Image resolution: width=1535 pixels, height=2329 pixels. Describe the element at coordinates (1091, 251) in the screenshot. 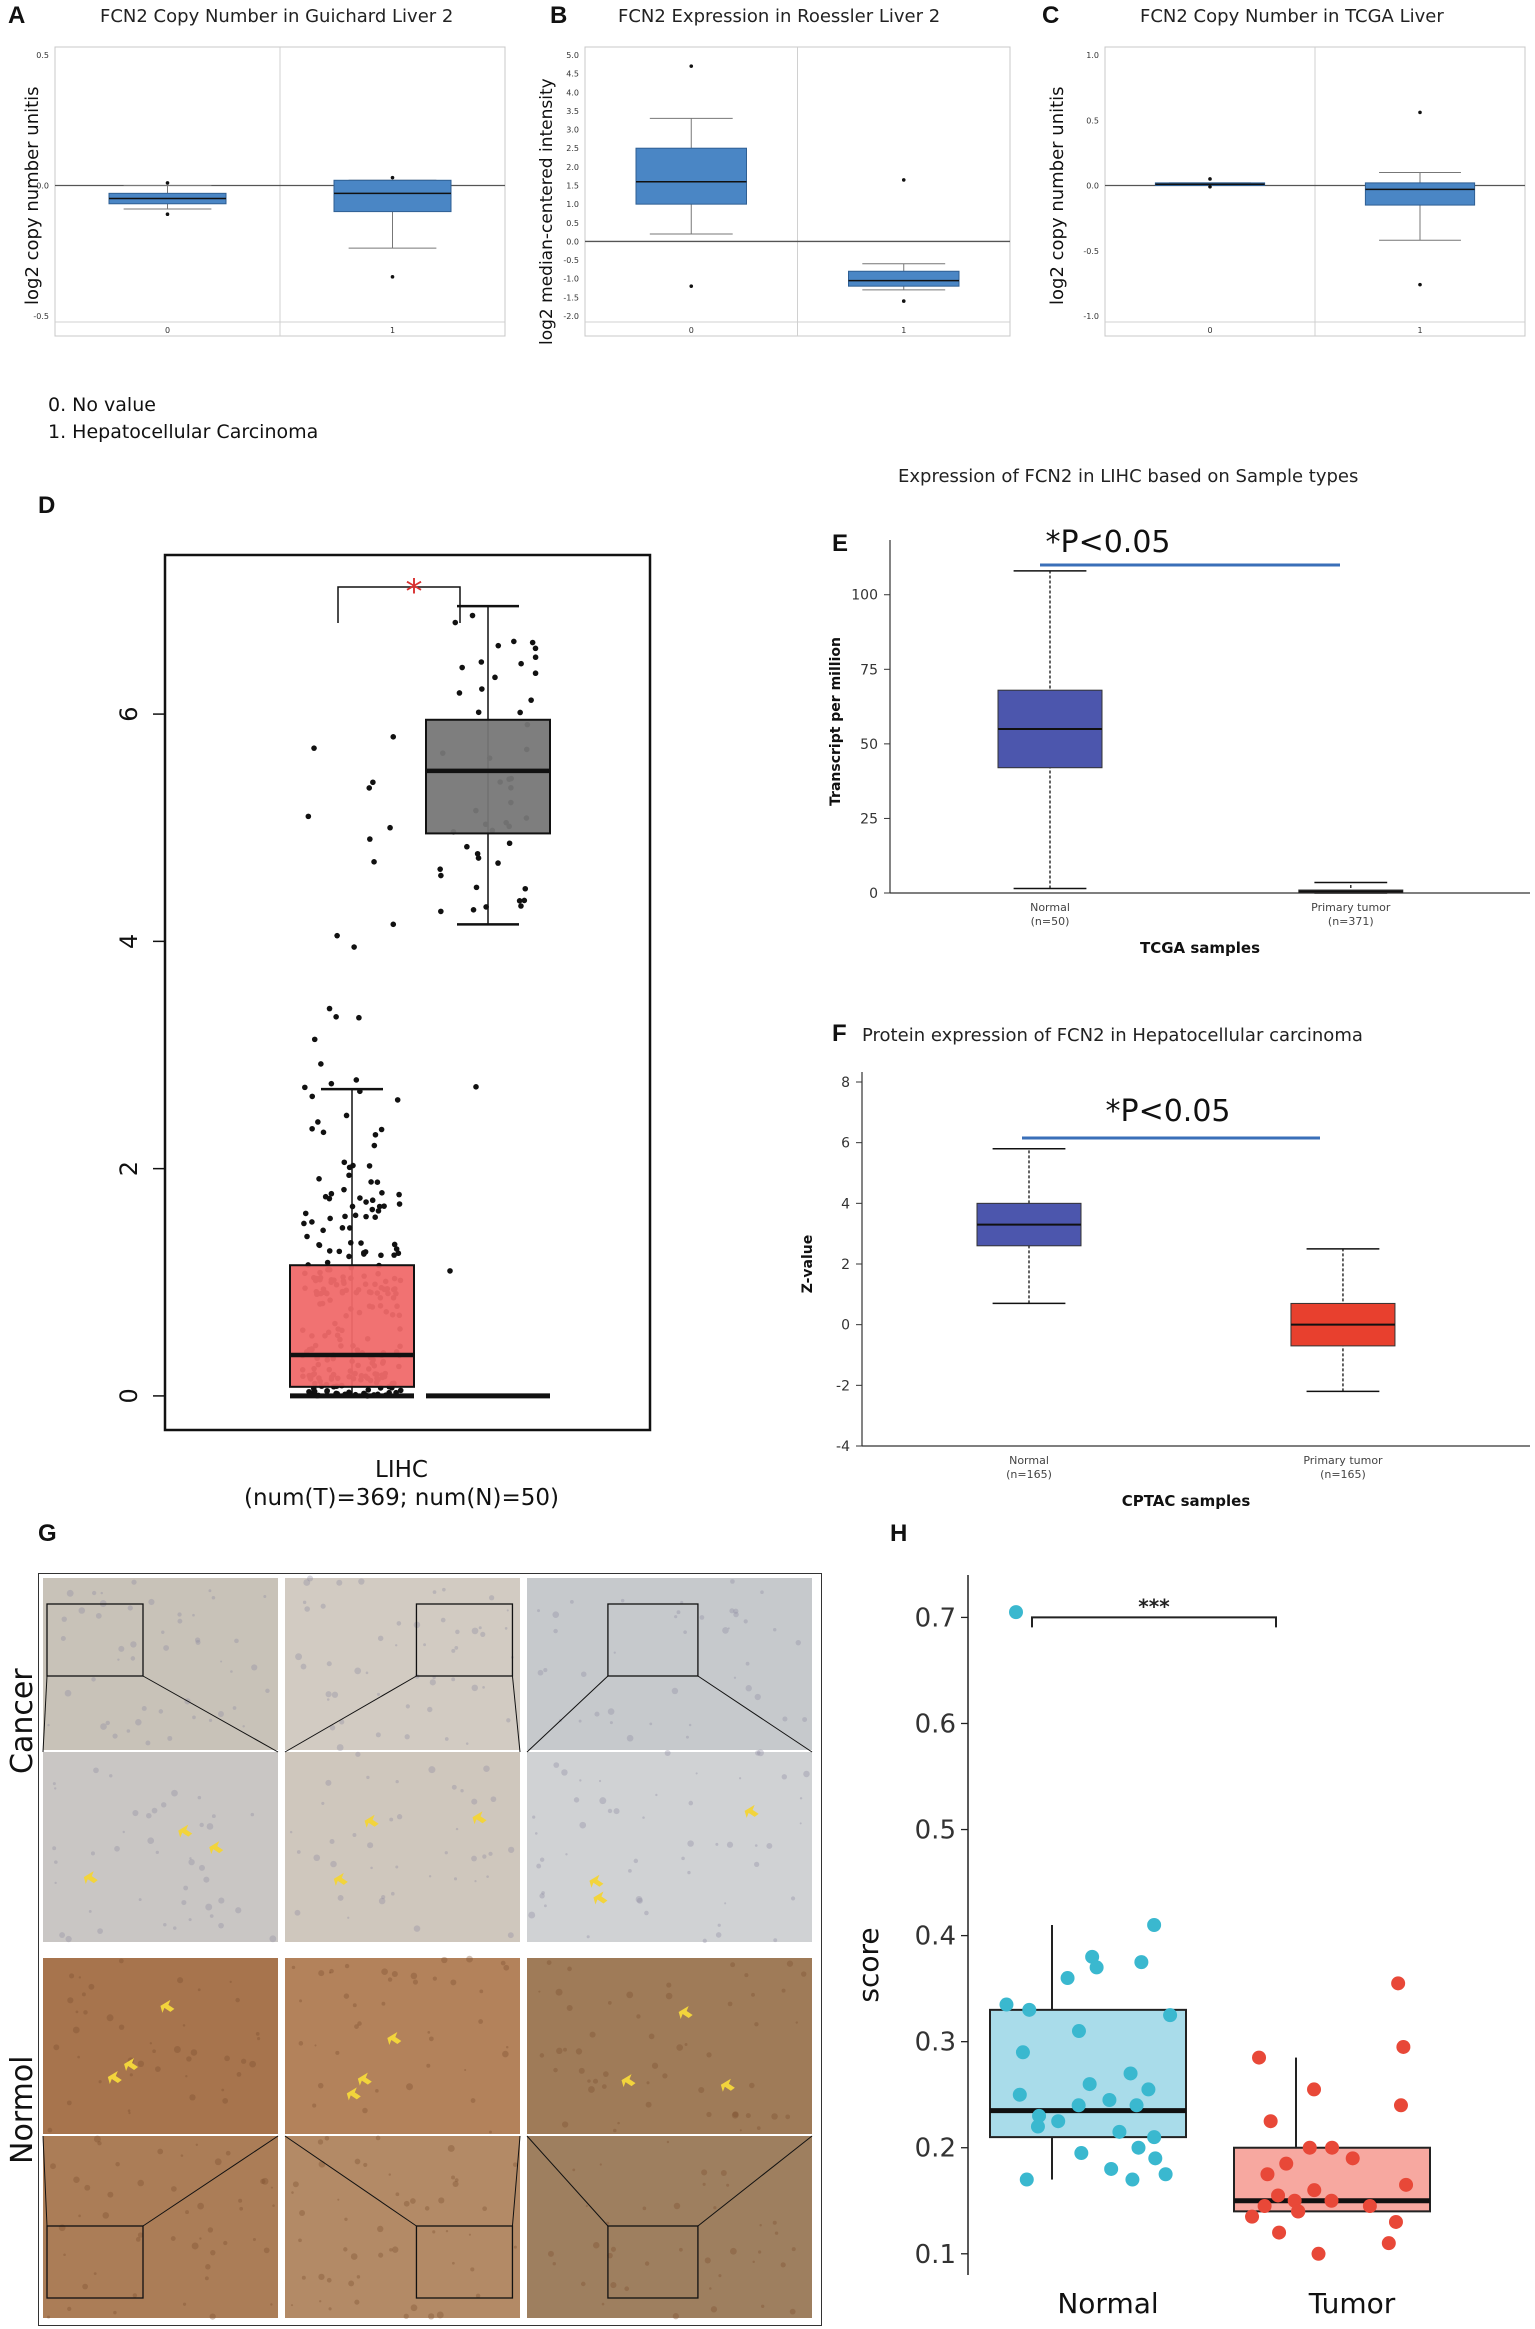

I see `y-tick-label: -0.5` at that location.